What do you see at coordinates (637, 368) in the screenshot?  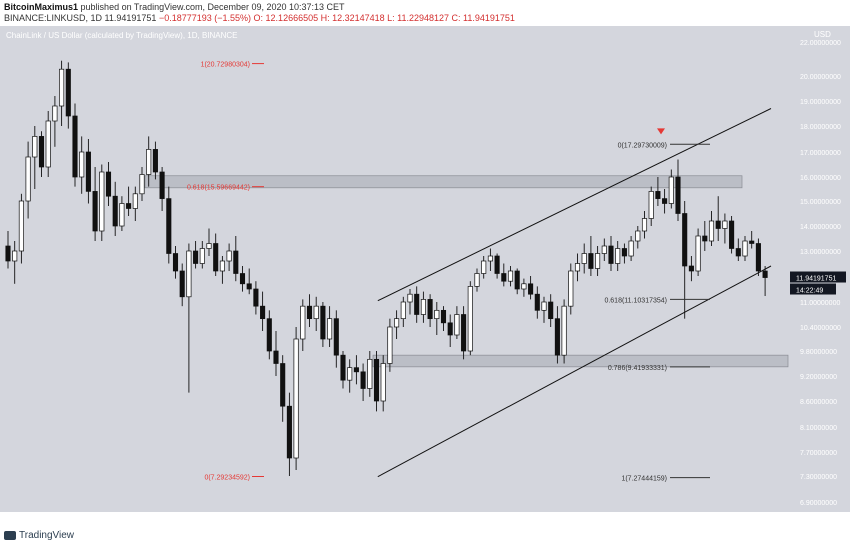 I see `fib-level-label: 0.786(9.41933331)` at bounding box center [637, 368].